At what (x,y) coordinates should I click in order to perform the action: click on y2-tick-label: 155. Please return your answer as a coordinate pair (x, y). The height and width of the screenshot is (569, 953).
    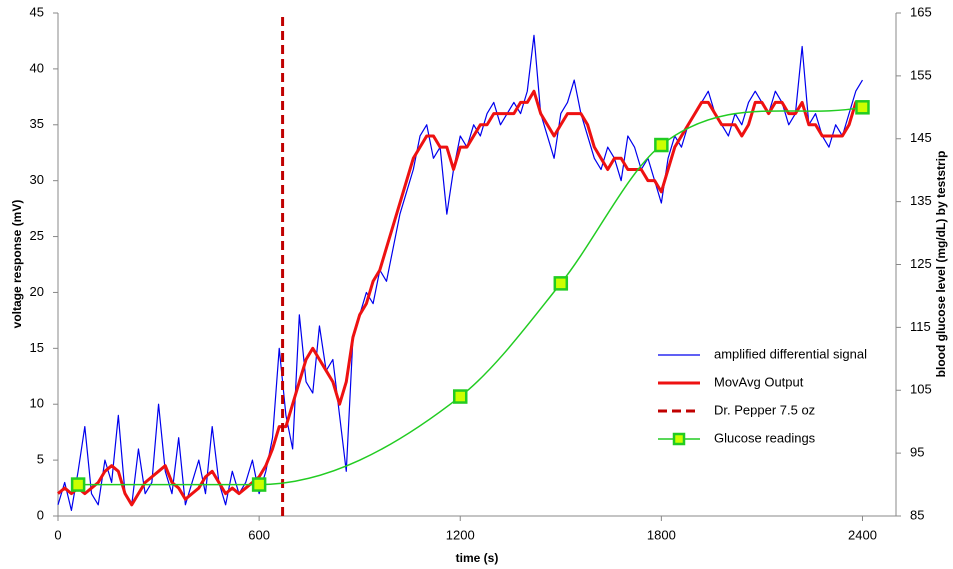
    Looking at the image, I should click on (921, 74).